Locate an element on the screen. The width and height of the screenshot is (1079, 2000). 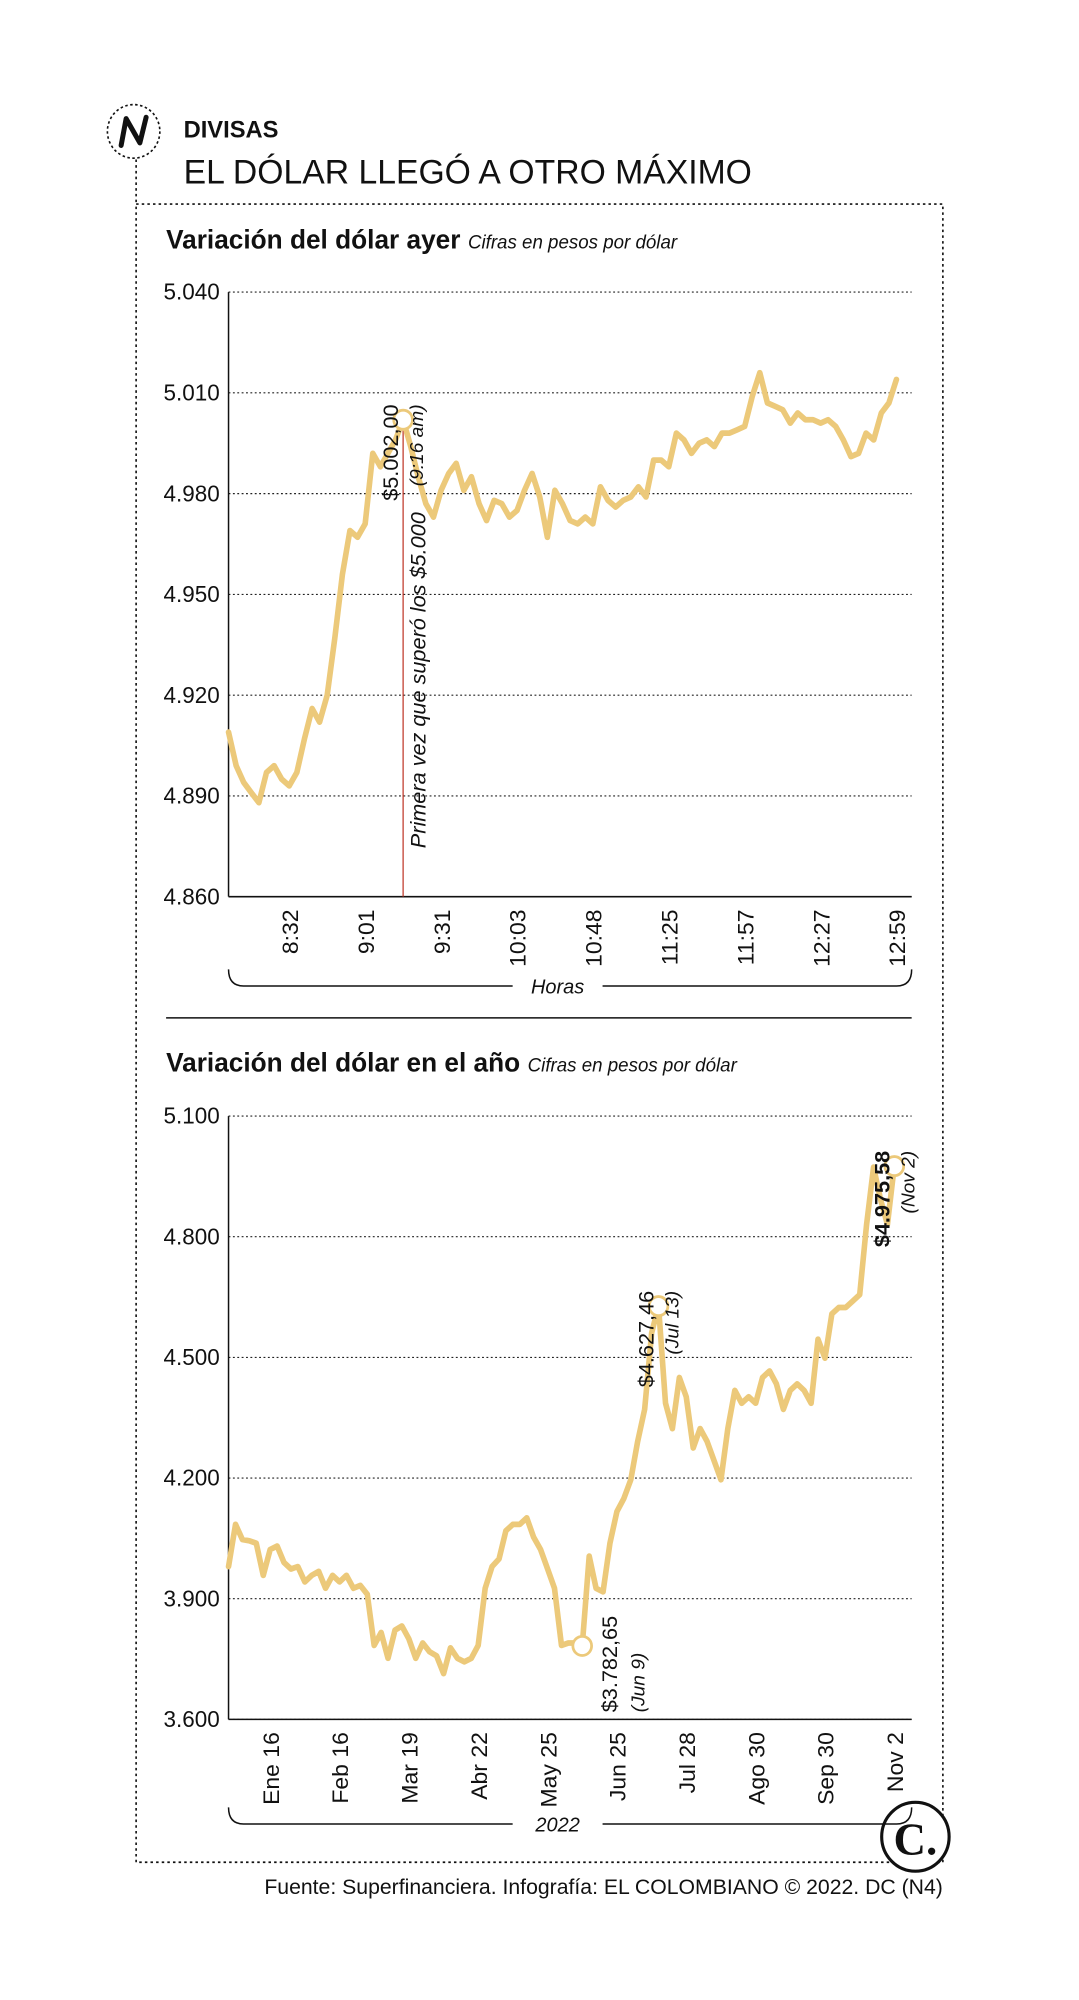
x-tick-label: Jun 25 is located at coordinates (618, 1766).